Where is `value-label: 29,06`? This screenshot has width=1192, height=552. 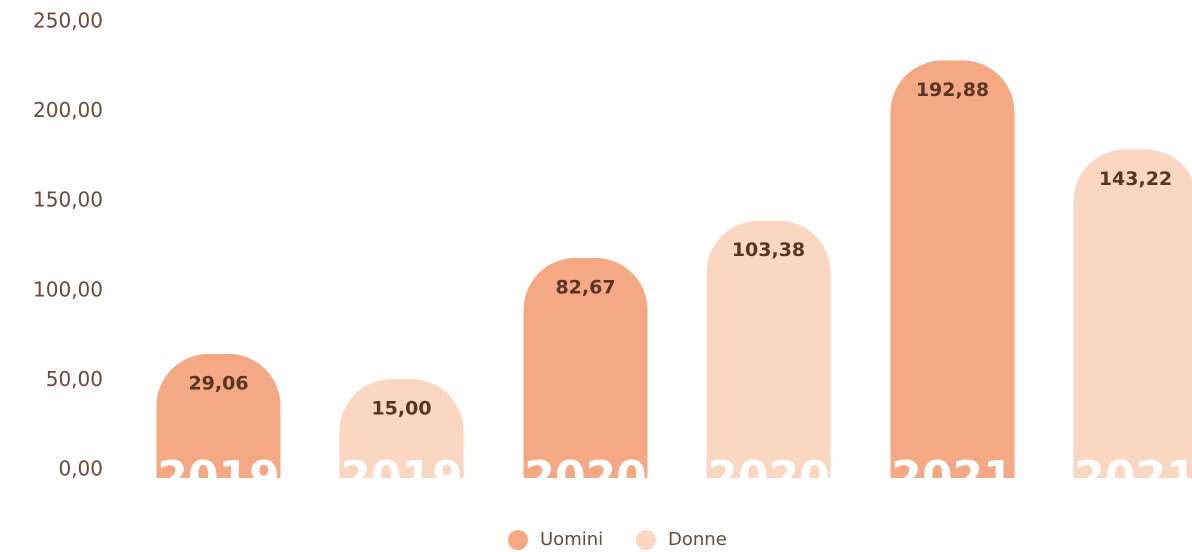
value-label: 29,06 is located at coordinates (218, 383).